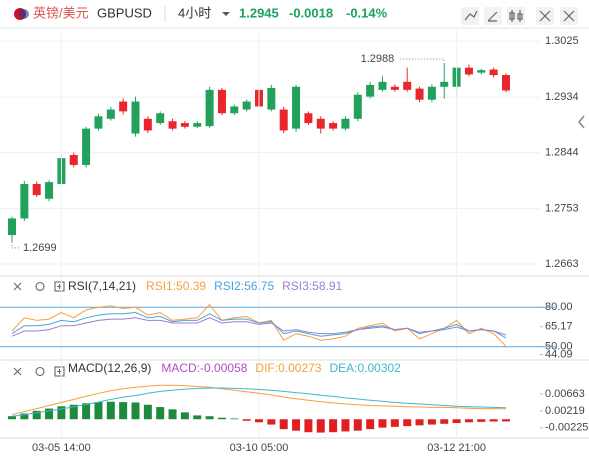 Image resolution: width=589 pixels, height=462 pixels. Describe the element at coordinates (15, 245) in the screenshot. I see `annotation-leader` at that location.